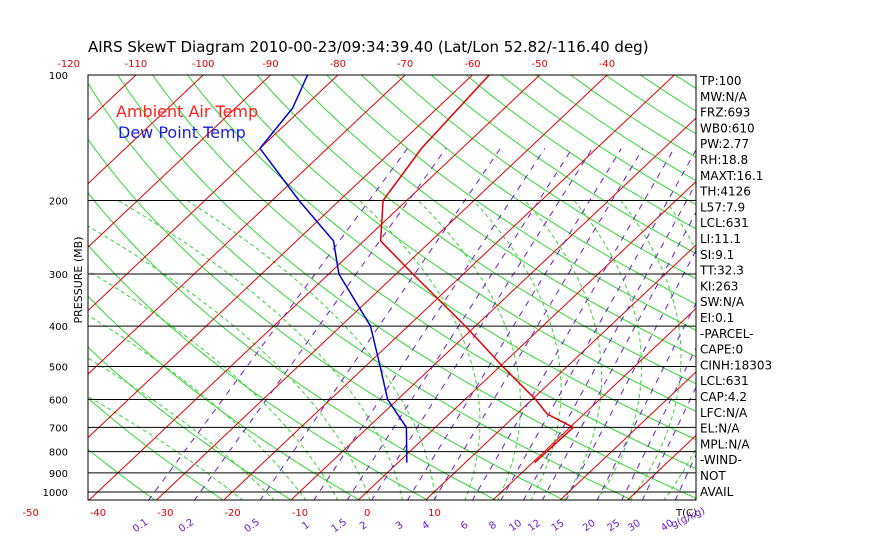  I want to click on bottom-temp-tick-label: 10, so click(434, 513).